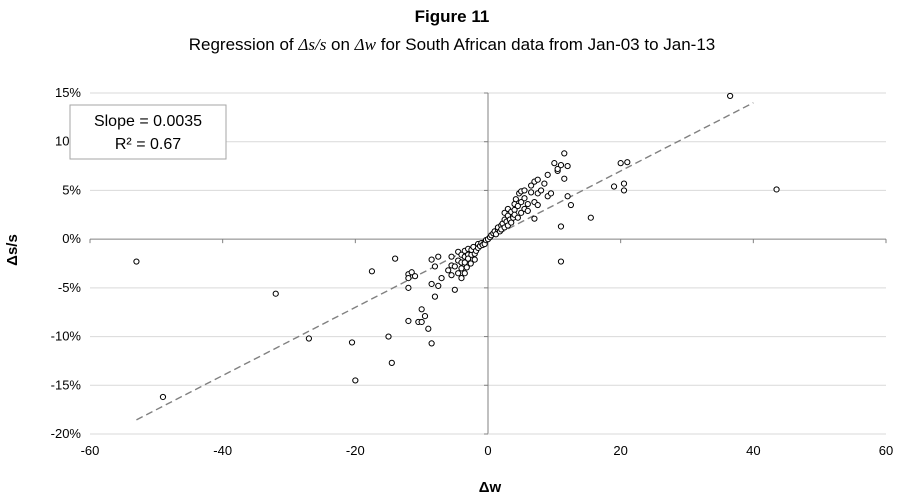  Describe the element at coordinates (490, 487) in the screenshot. I see `x-axis-label: Δw` at that location.